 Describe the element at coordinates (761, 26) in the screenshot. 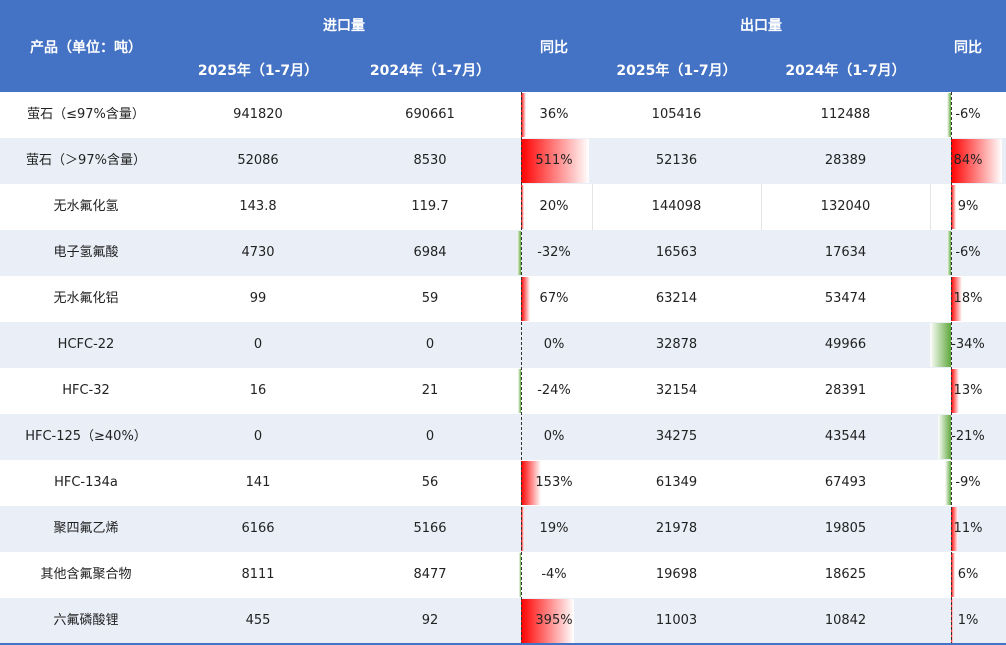

I see `export-group-header: 出口量` at that location.